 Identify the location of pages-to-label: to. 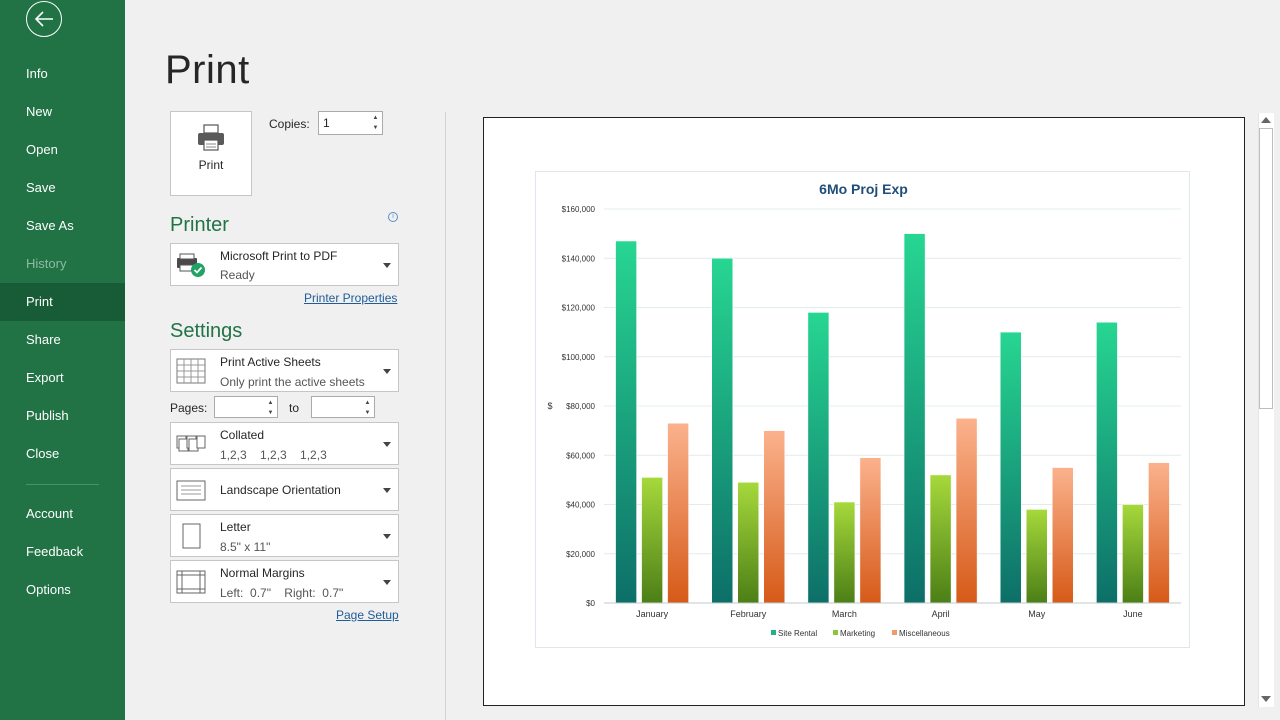
(294, 408).